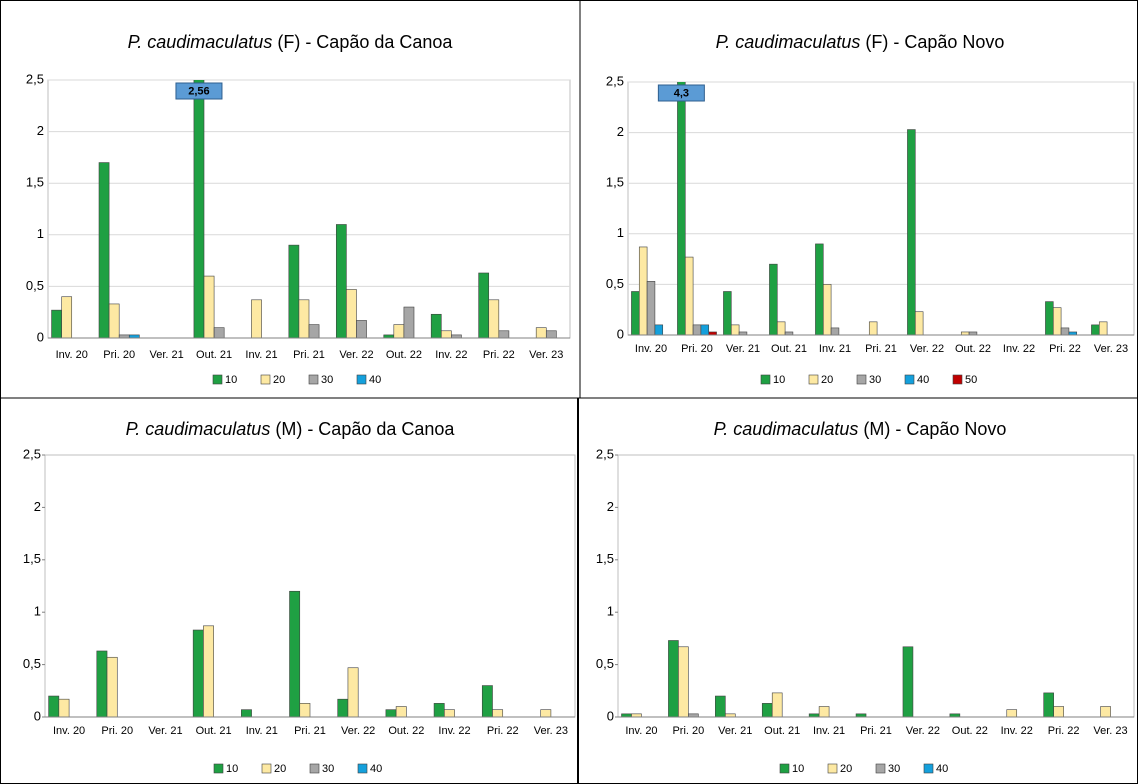 The width and height of the screenshot is (1138, 784). Describe the element at coordinates (971, 380) in the screenshot. I see `legend-label: 50` at that location.